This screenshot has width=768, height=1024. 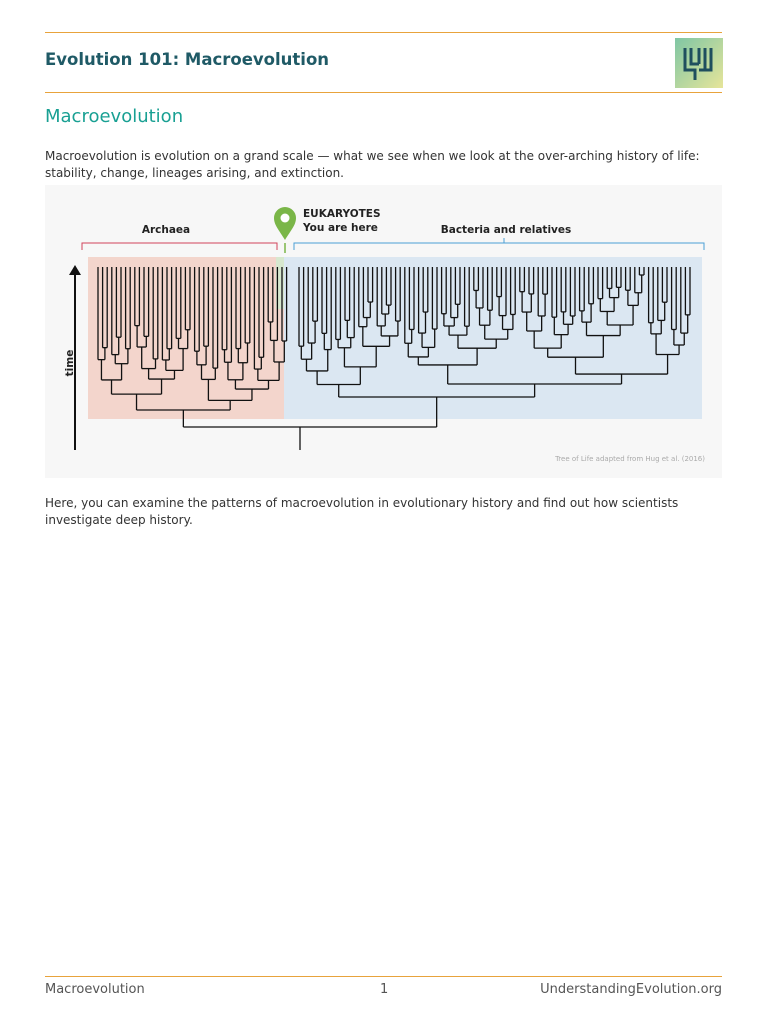 I want to click on archaea-label: Archaea, so click(x=166, y=230).